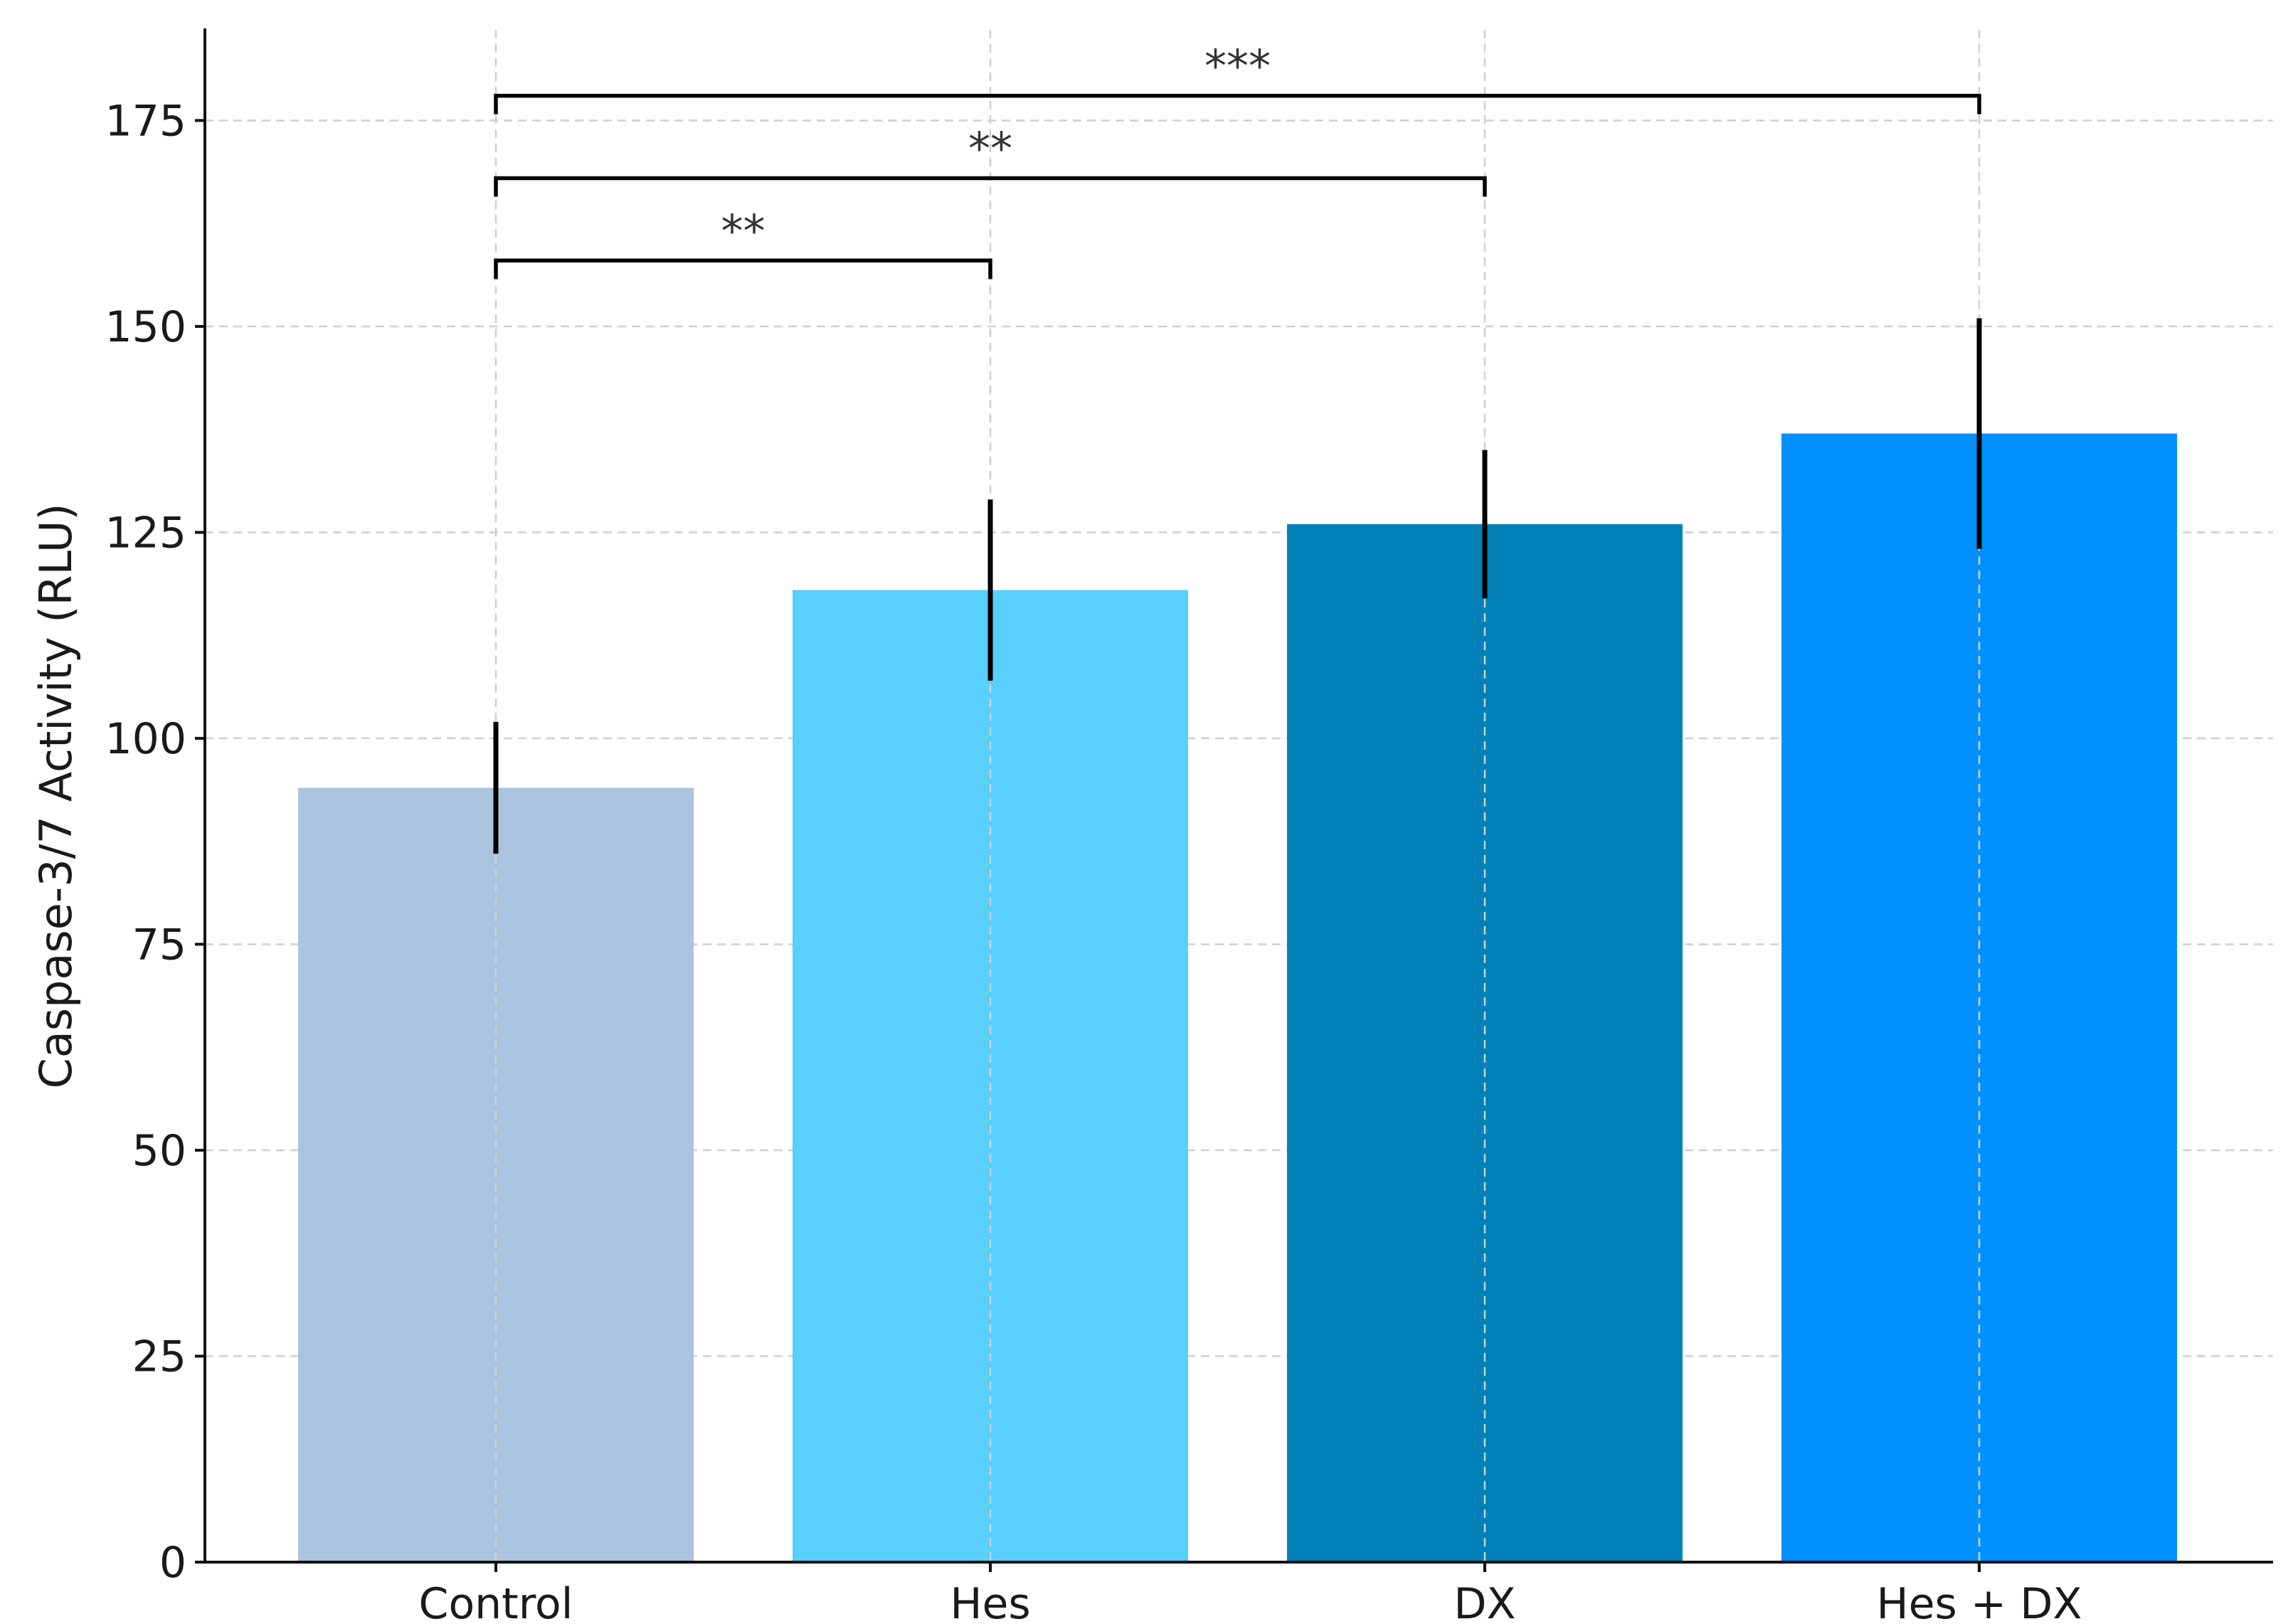 Image resolution: width=2288 pixels, height=1624 pixels. I want to click on x-tick-label: DX, so click(1484, 1601).